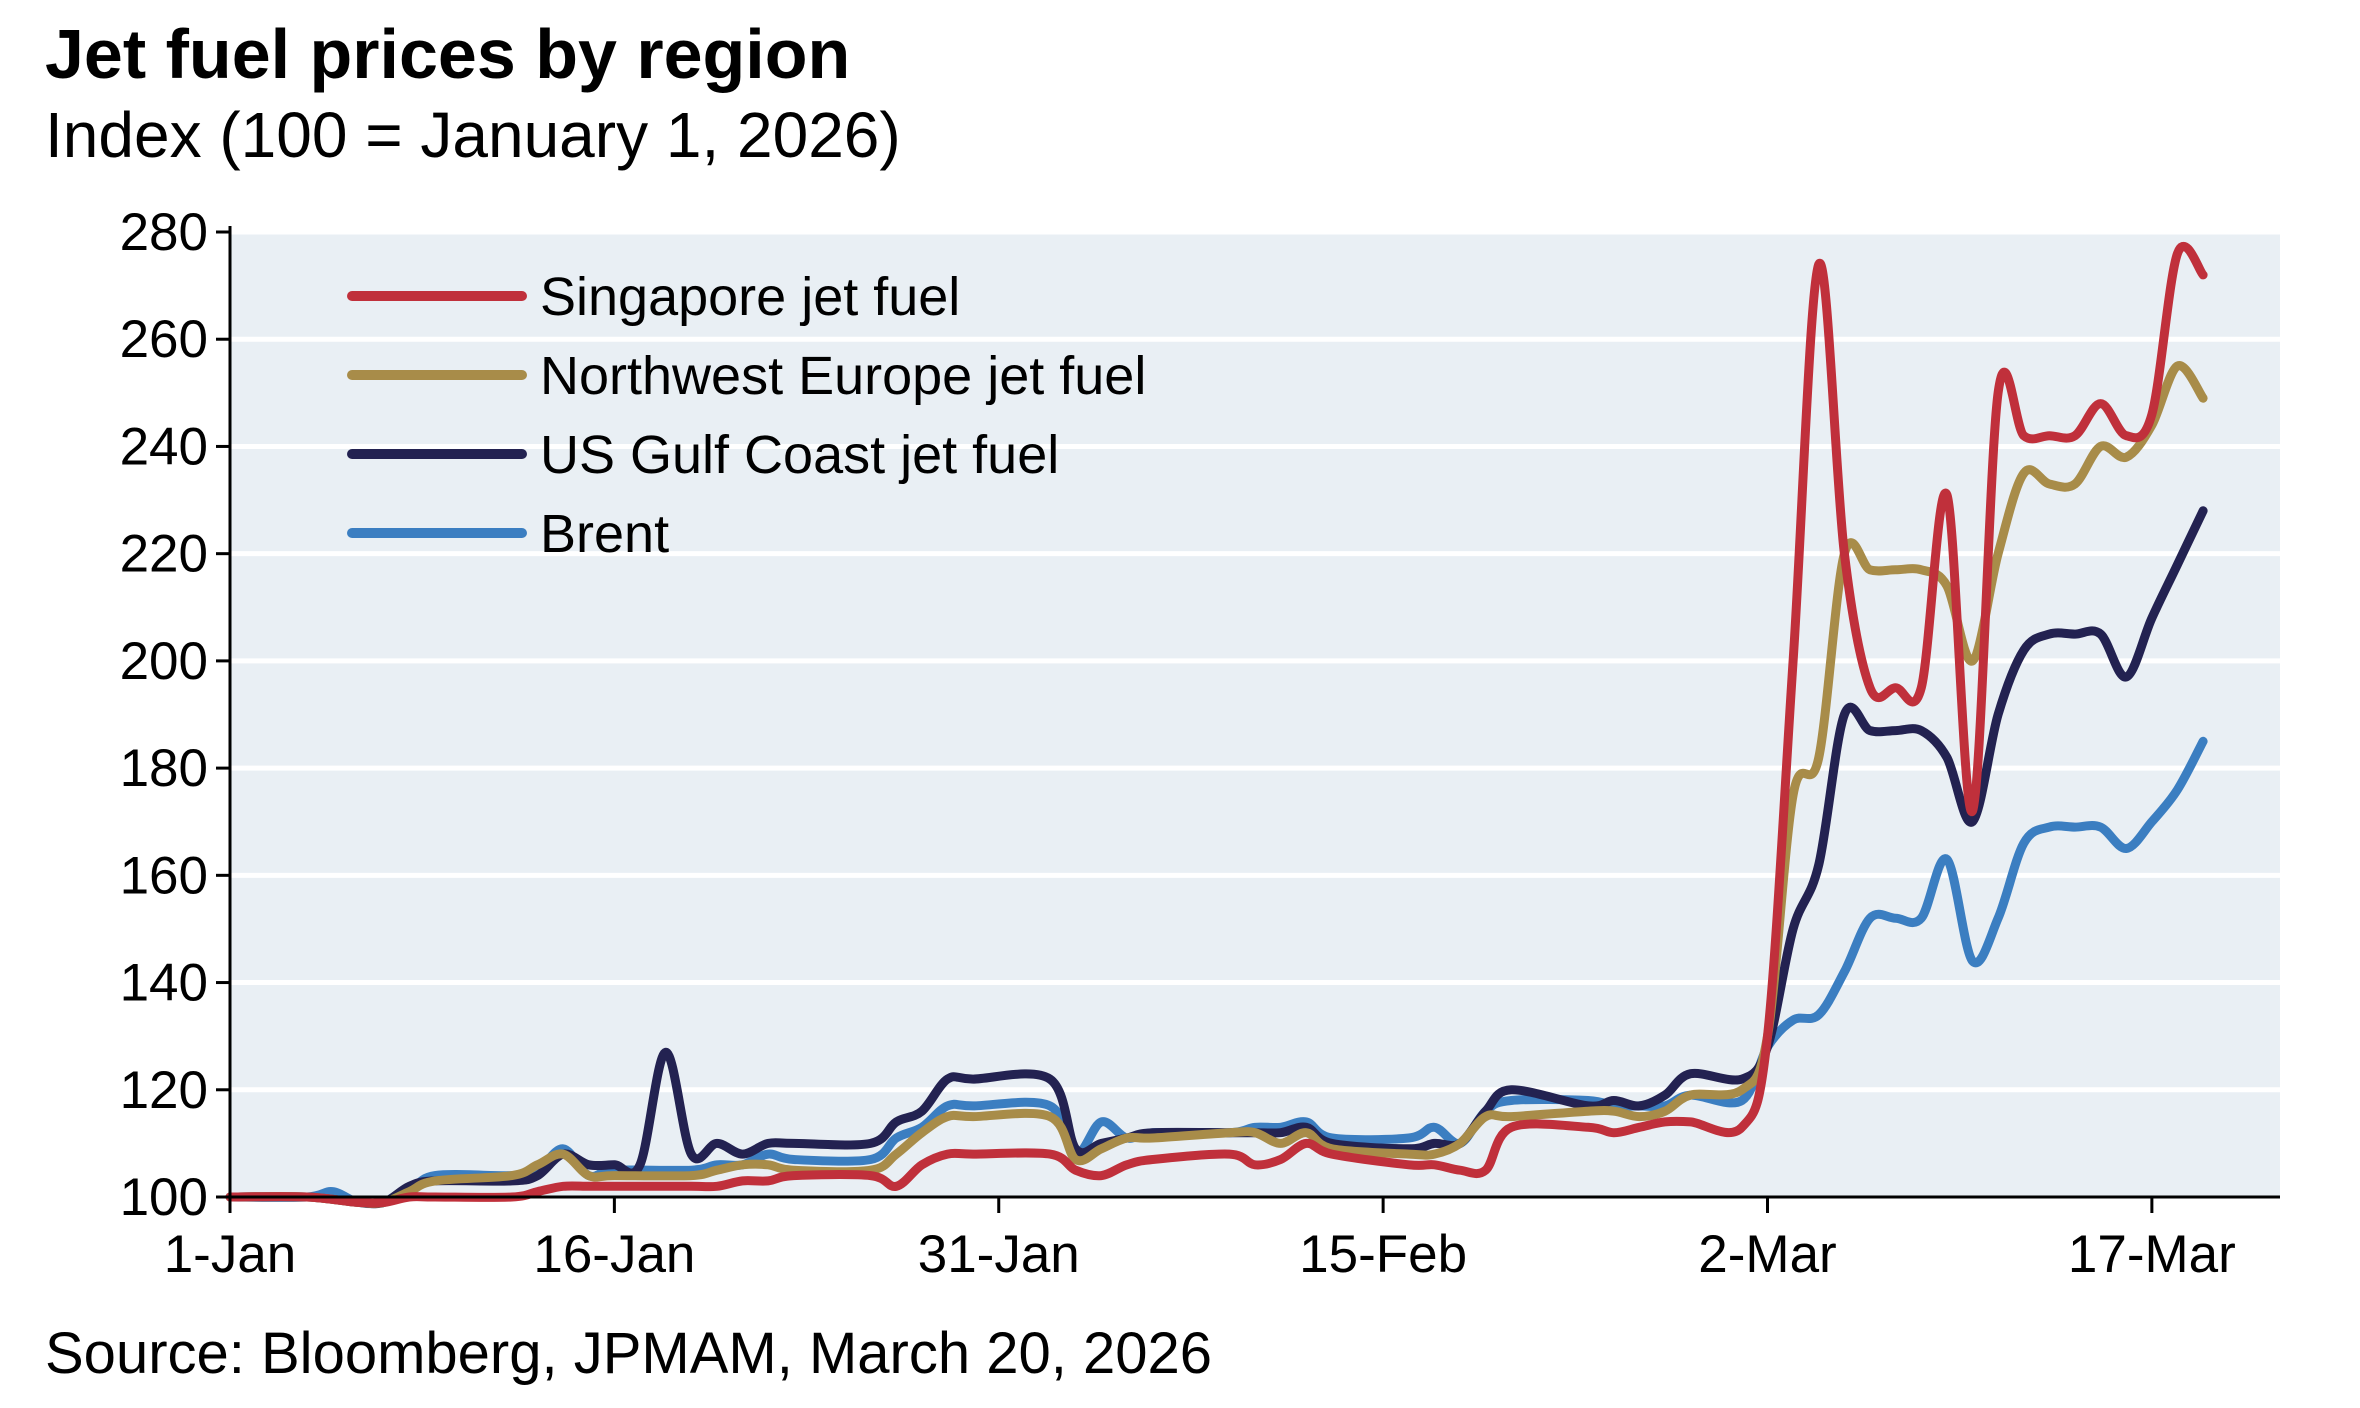 This screenshot has height=1408, width=2360. Describe the element at coordinates (604, 534) in the screenshot. I see `legend-label: Brent` at that location.